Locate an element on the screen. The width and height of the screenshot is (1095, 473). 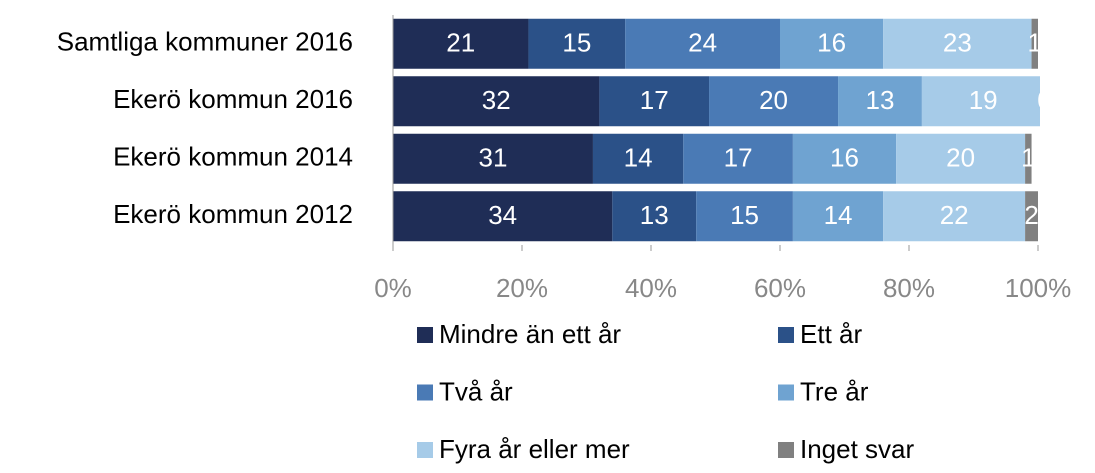
legend-label: Fyra år eller mer is located at coordinates (534, 449).